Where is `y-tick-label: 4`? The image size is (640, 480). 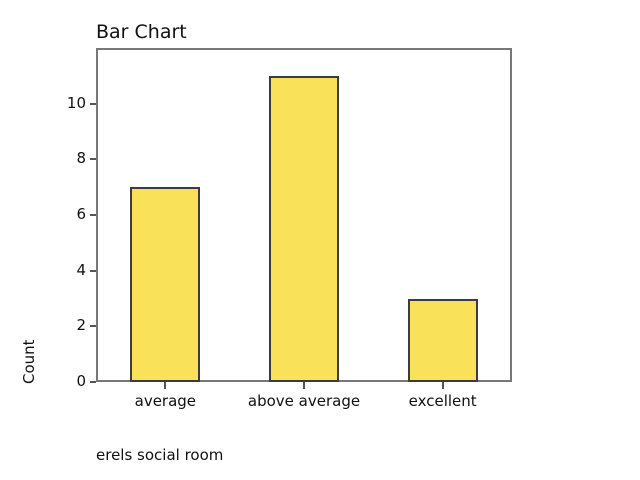
y-tick-label: 4 is located at coordinates (81, 269).